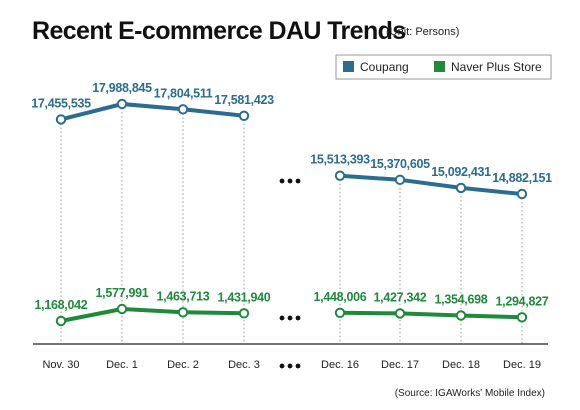 Image resolution: width=580 pixels, height=410 pixels. What do you see at coordinates (384, 67) in the screenshot?
I see `legend-label-coupang: Coupang` at bounding box center [384, 67].